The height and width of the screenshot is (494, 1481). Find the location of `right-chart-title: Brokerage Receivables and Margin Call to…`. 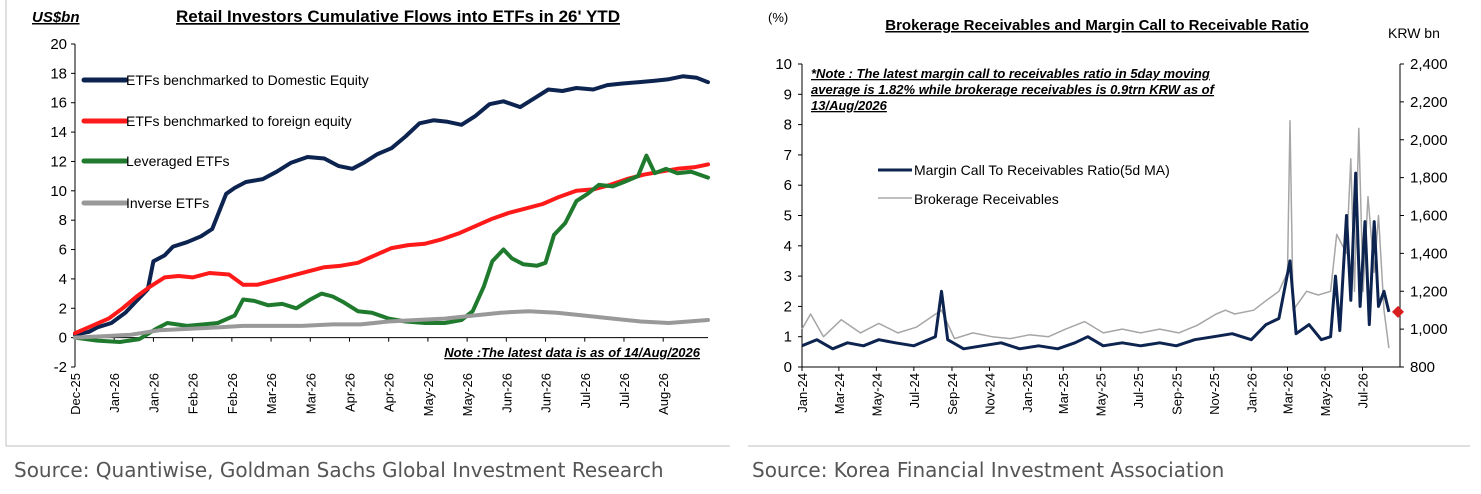

right-chart-title: Brokerage Receivables and Margin Call to… is located at coordinates (1097, 25).